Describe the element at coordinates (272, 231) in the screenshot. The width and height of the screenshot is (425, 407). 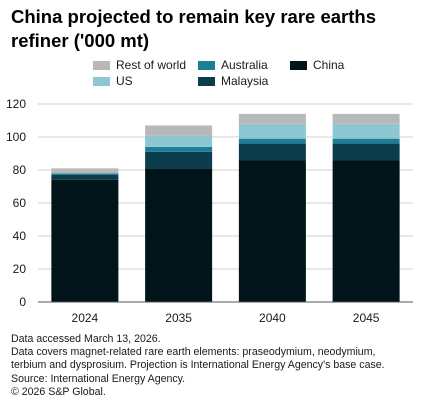
I see `bar-2040-china` at that location.